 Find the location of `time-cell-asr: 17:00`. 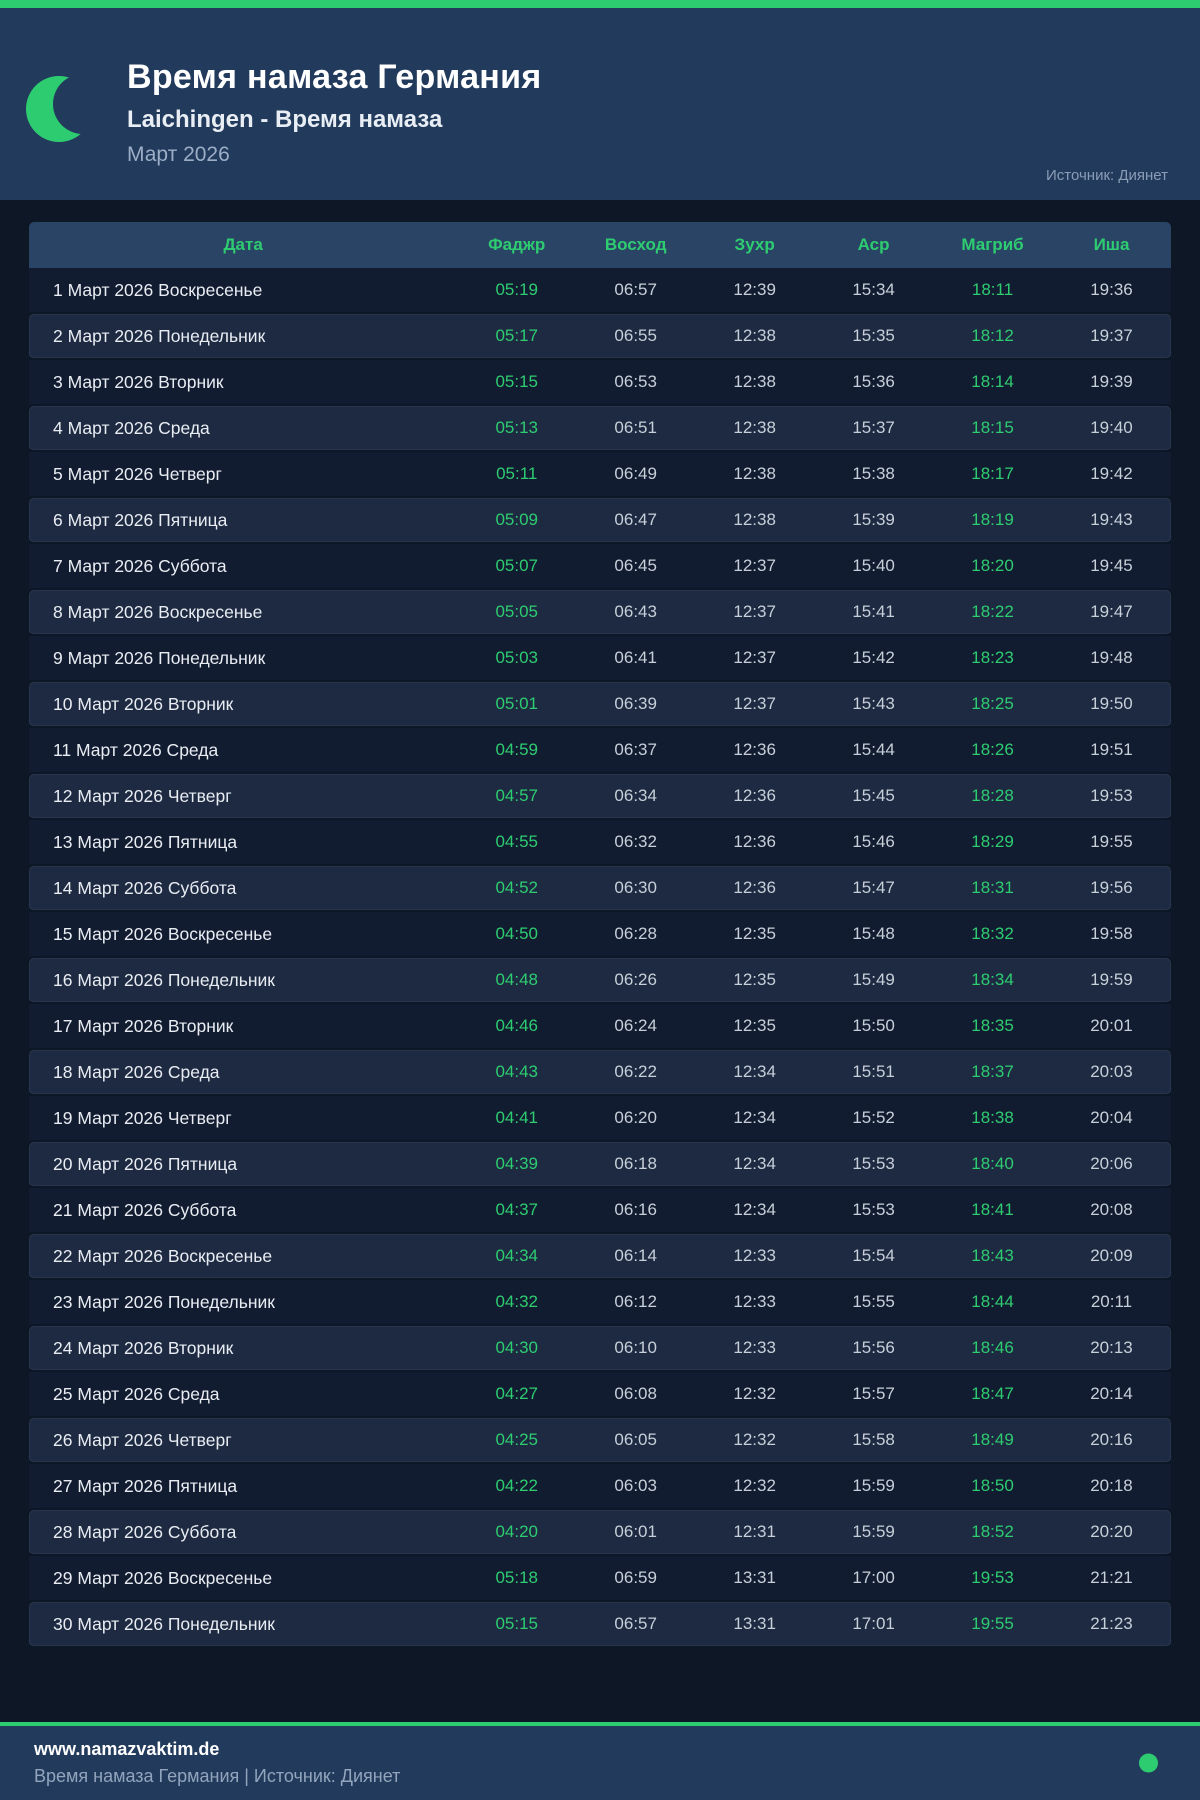

time-cell-asr: 17:00 is located at coordinates (873, 1577).